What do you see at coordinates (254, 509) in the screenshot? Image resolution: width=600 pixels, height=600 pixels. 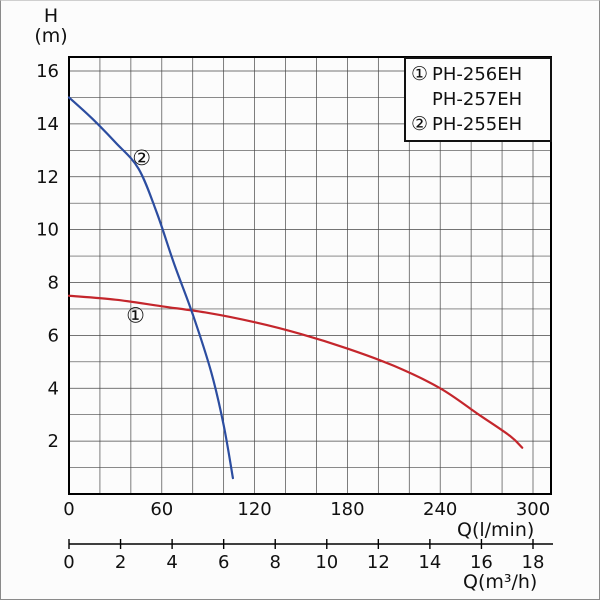 I see `svg-text: 120` at bounding box center [254, 509].